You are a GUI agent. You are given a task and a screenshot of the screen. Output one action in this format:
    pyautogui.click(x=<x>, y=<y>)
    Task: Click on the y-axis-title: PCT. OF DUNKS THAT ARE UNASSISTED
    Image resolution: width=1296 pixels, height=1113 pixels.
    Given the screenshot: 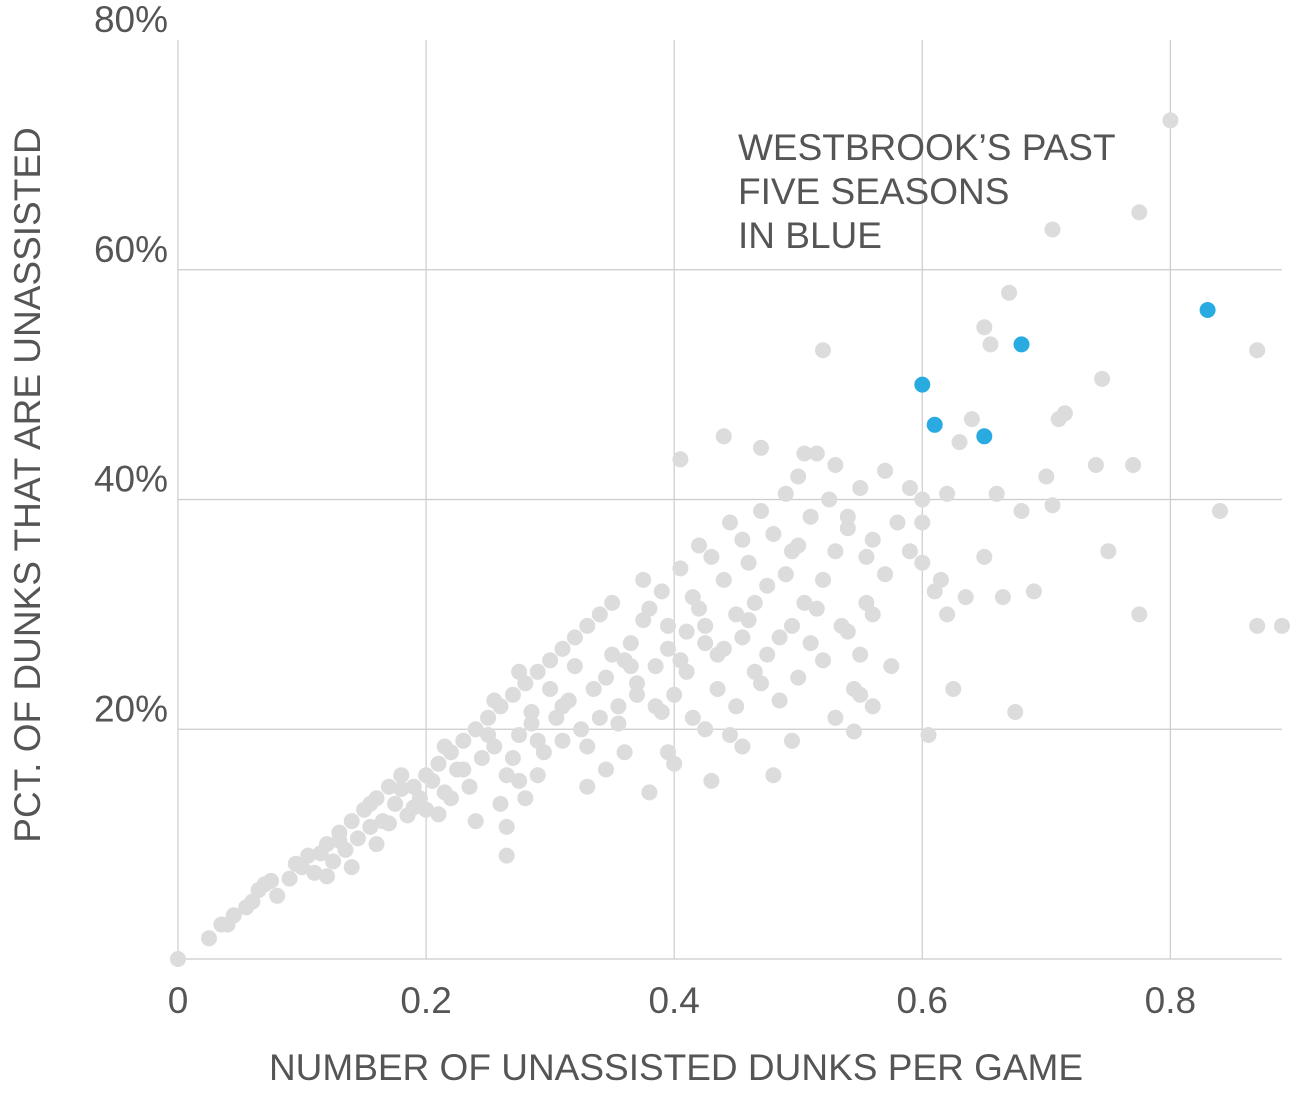 What is the action you would take?
    pyautogui.click(x=27, y=484)
    